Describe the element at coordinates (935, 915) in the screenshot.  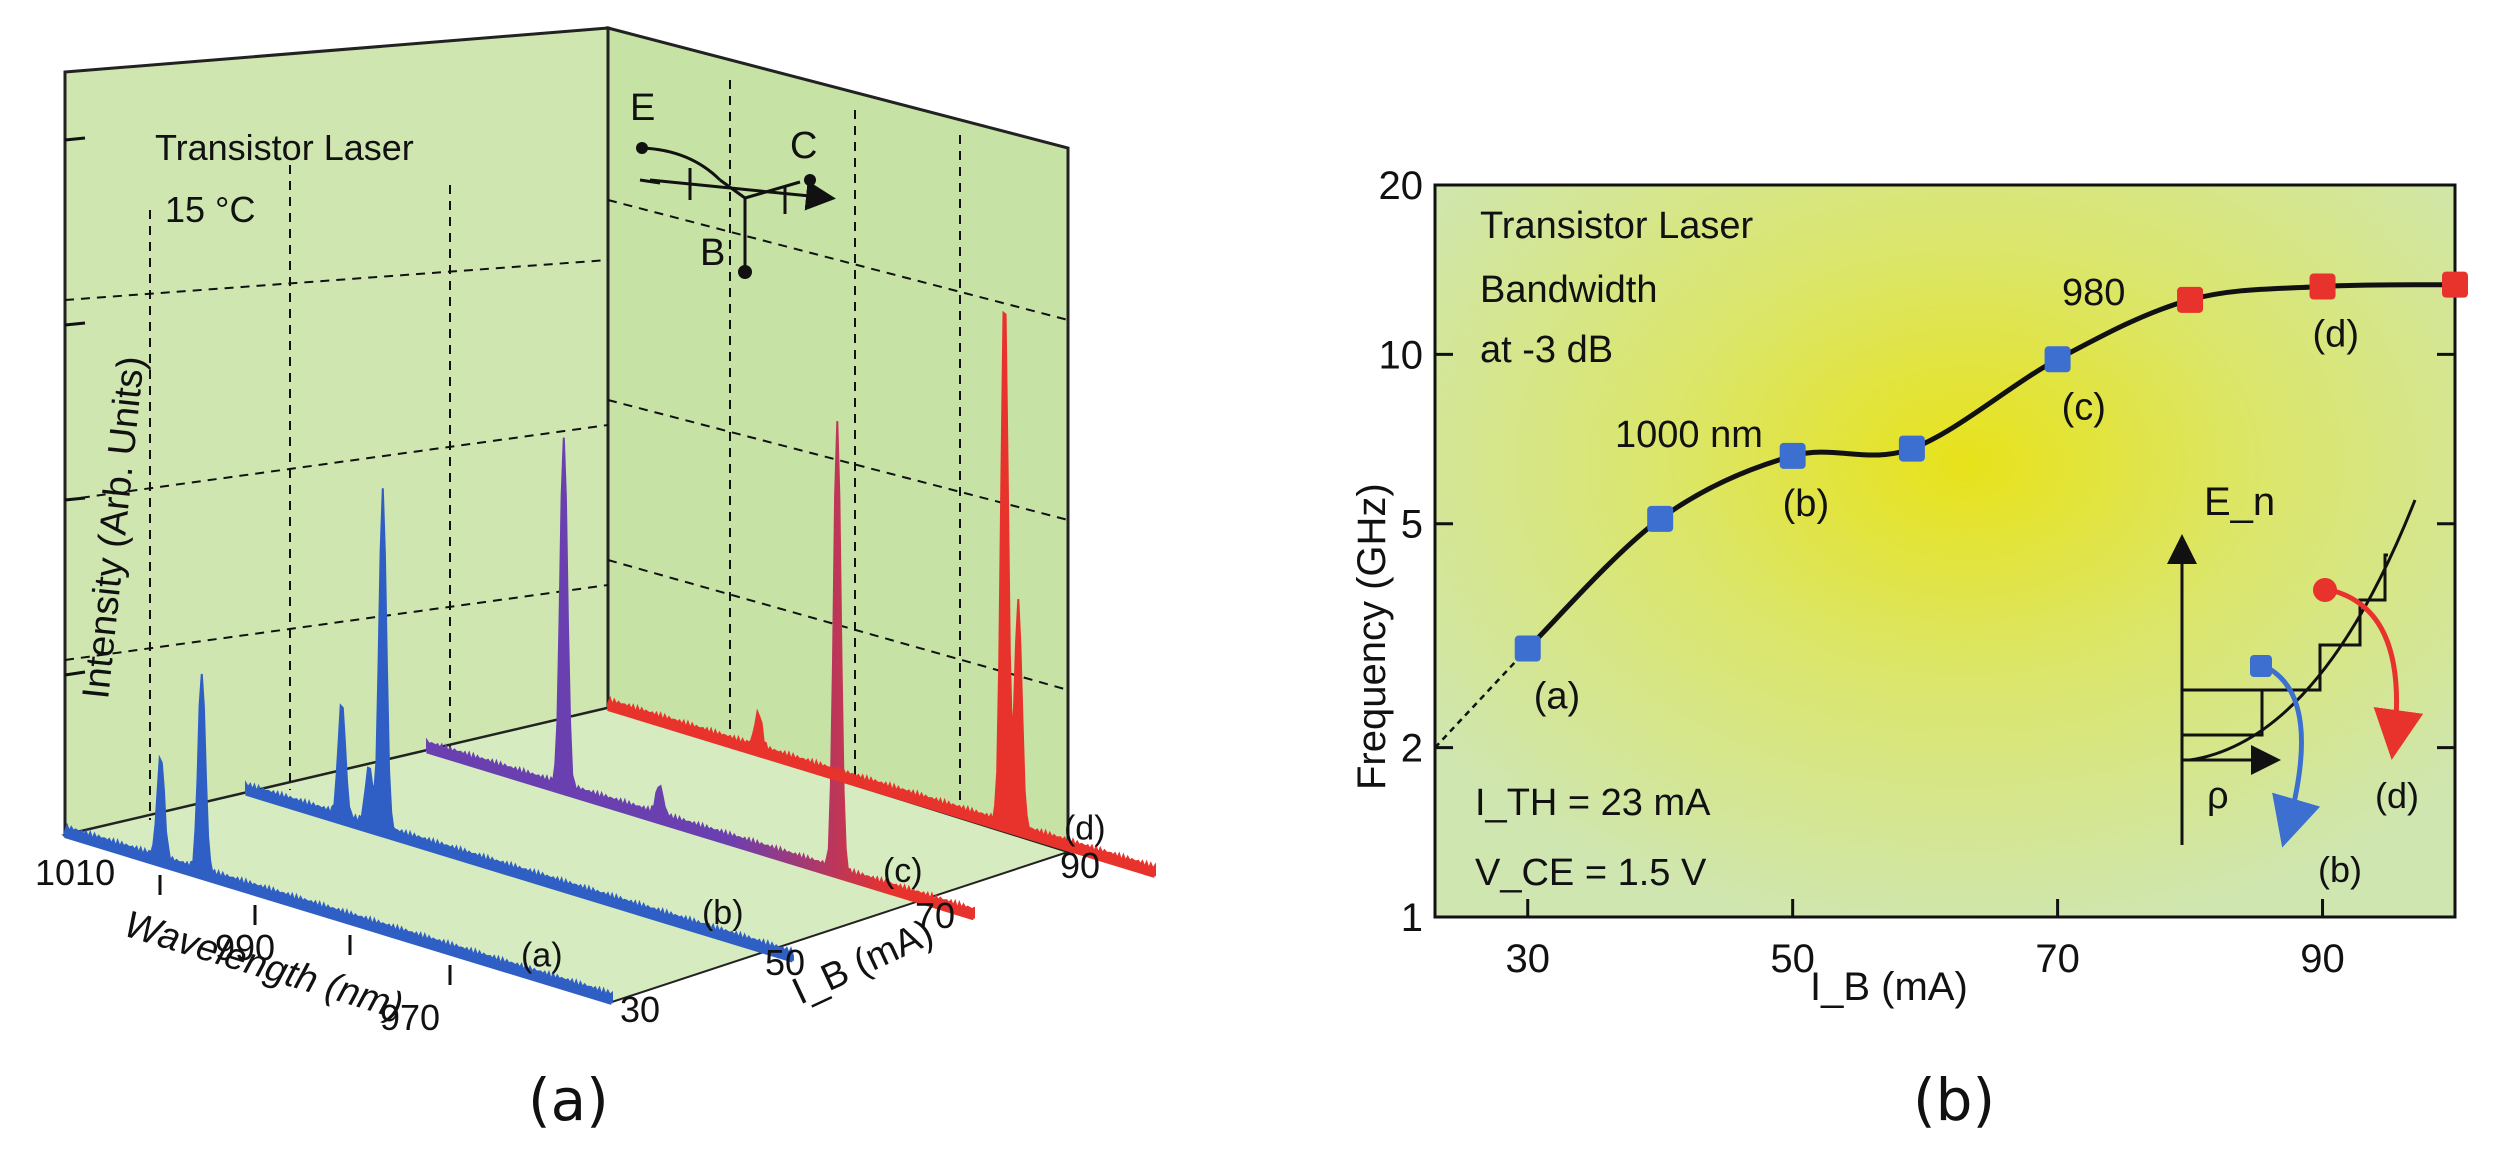
I see `ib-tick: 70` at that location.